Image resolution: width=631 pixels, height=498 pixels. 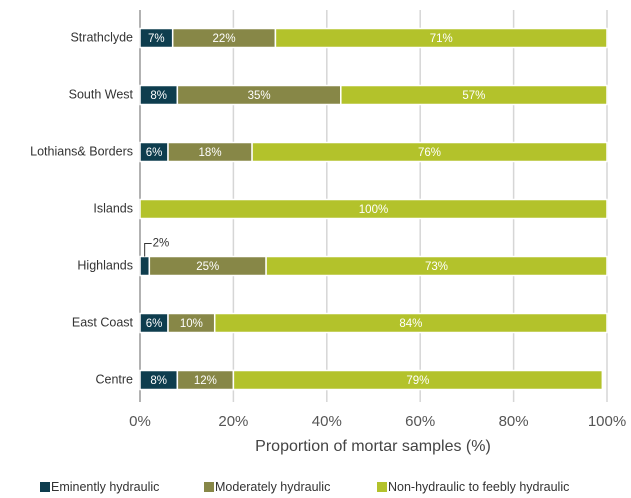 I want to click on x-tick-label: 100%, so click(x=607, y=421).